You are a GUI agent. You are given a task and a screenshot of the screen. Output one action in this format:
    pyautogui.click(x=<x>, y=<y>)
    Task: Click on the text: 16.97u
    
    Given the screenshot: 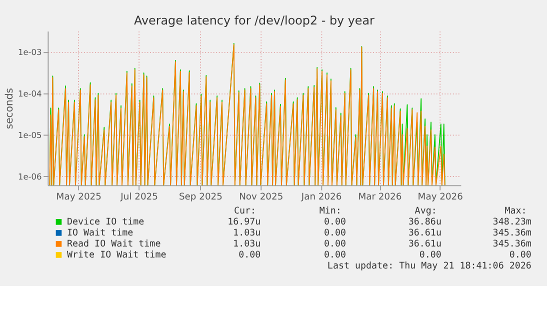 What is the action you would take?
    pyautogui.click(x=244, y=222)
    